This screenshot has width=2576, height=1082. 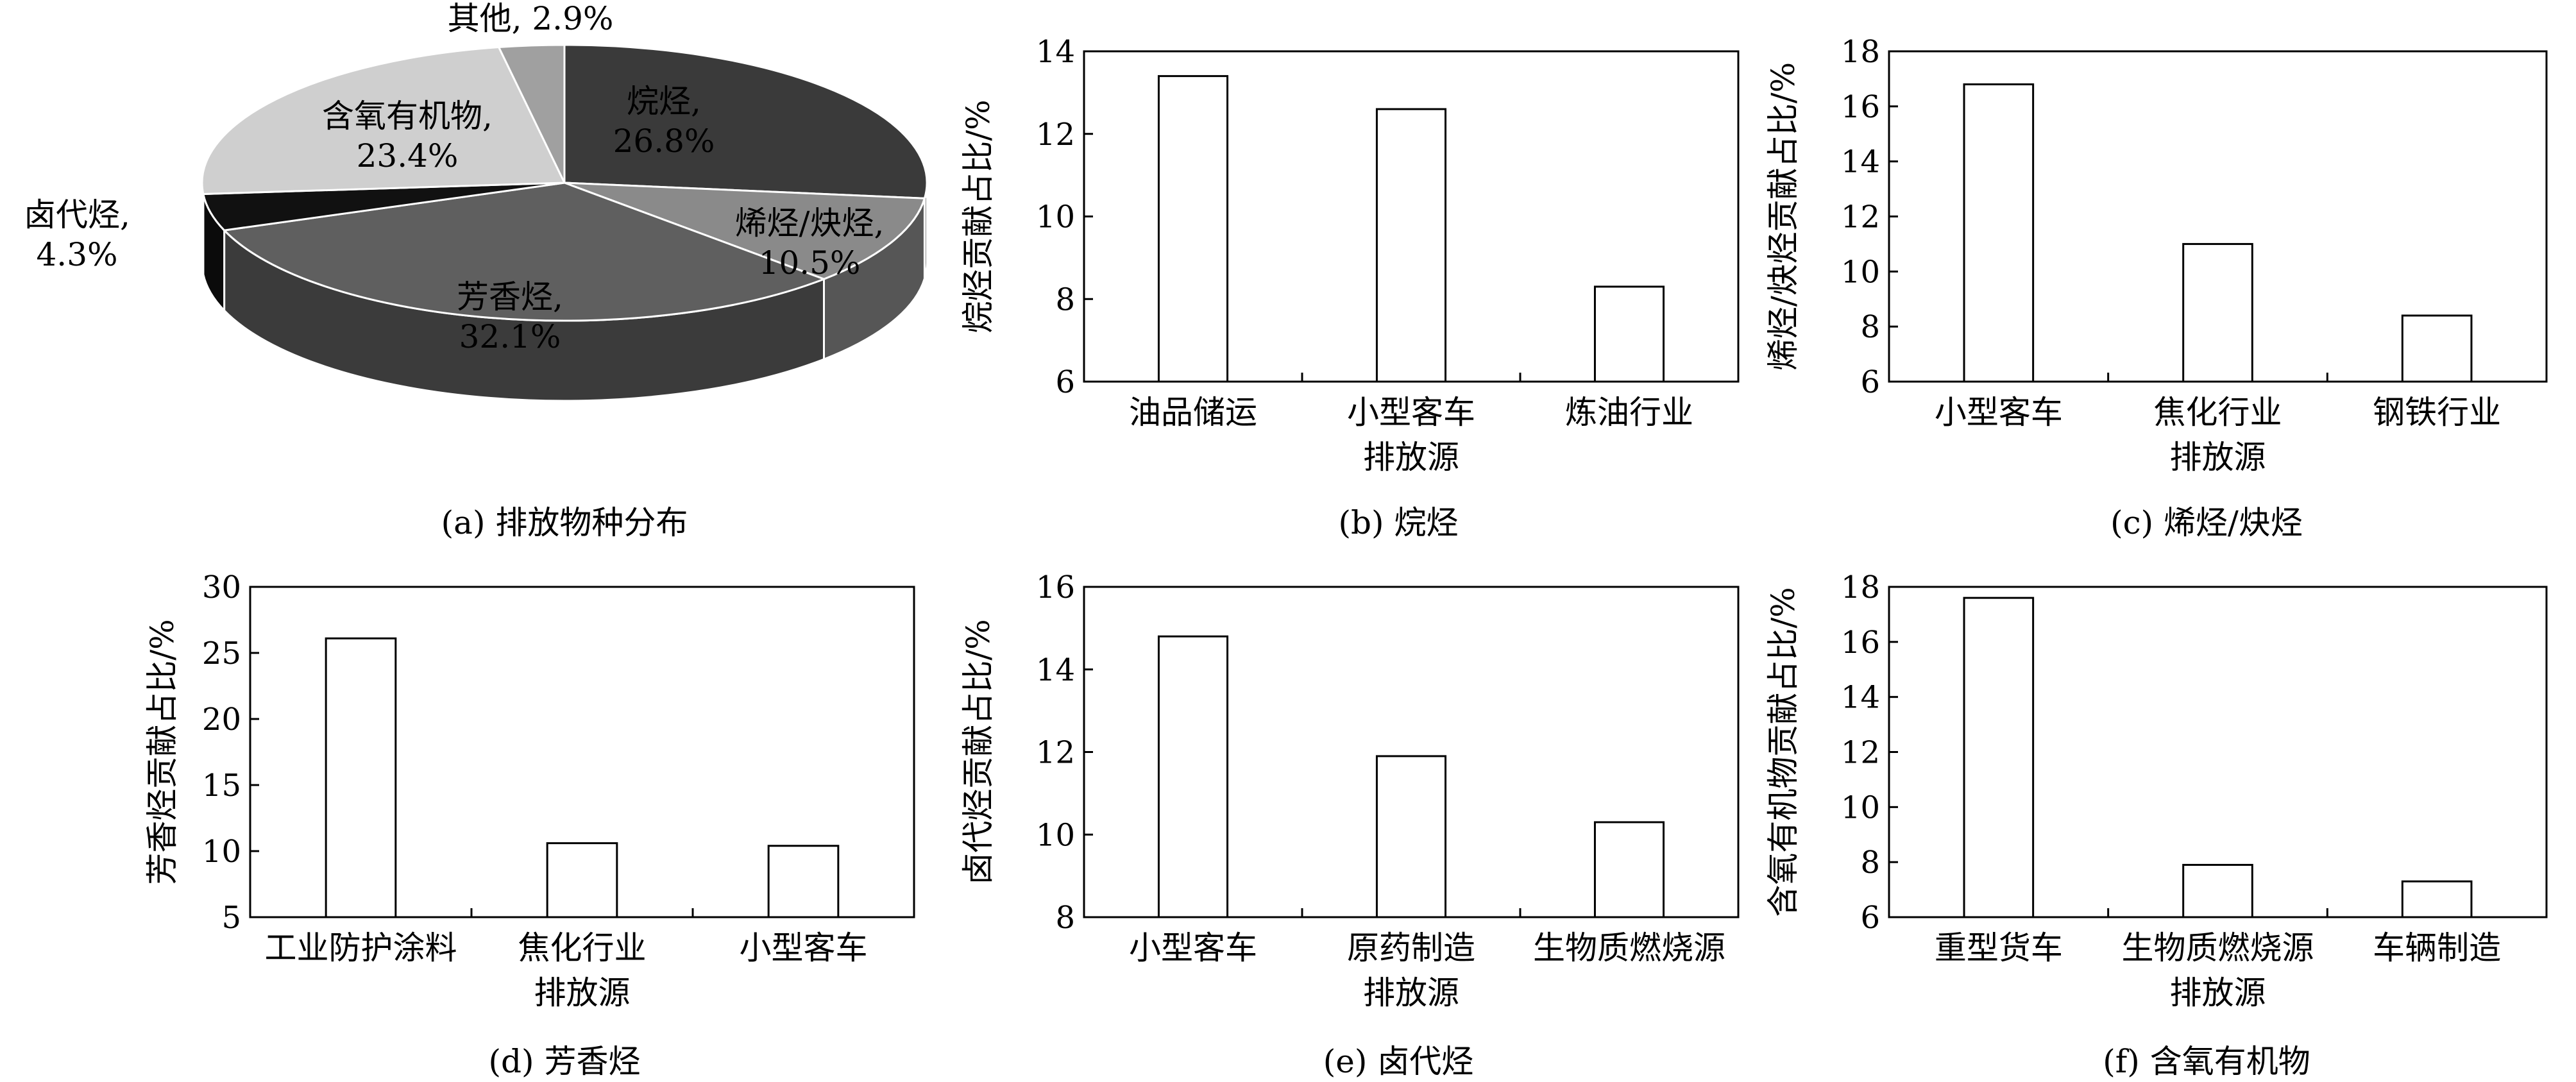 What do you see at coordinates (510, 297) in the screenshot?
I see `pie-label-2-0: 芳香烃,` at bounding box center [510, 297].